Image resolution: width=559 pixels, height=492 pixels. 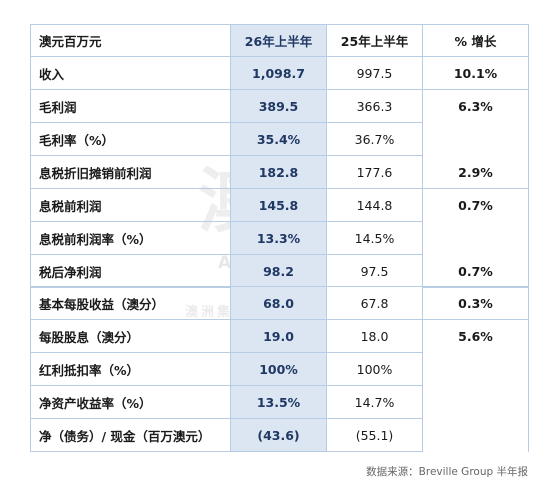 What do you see at coordinates (374, 303) in the screenshot?
I see `value-h1-2025: 67.8` at bounding box center [374, 303].